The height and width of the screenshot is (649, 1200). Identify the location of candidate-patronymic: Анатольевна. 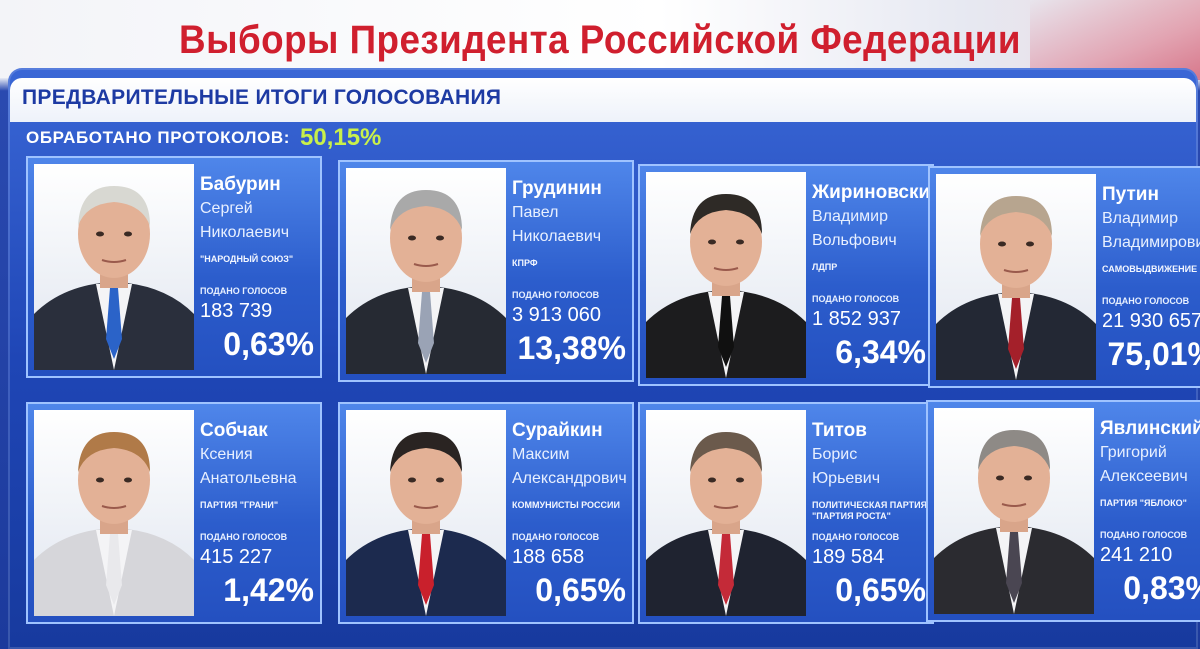
(248, 478).